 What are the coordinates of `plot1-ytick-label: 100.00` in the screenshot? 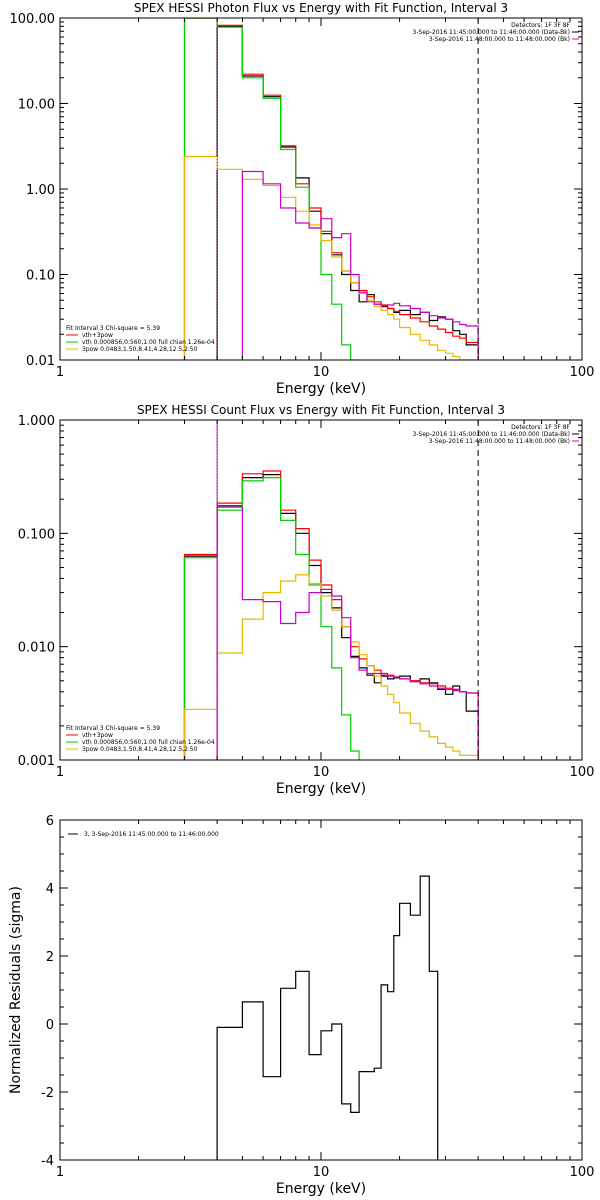 It's located at (33, 19).